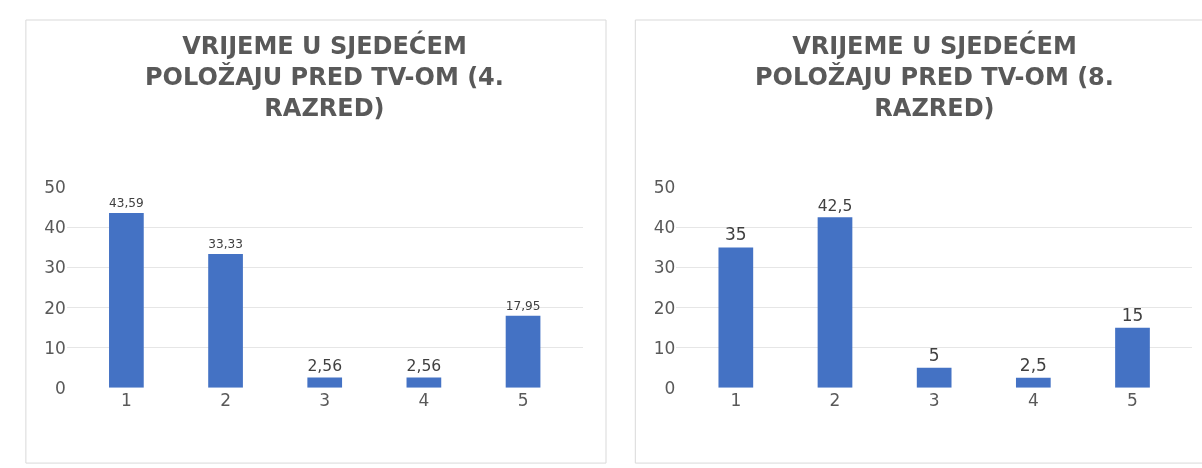 Image resolution: width=1202 pixels, height=468 pixels. Describe the element at coordinates (225, 244) in the screenshot. I see `data-label: 33,33` at that location.